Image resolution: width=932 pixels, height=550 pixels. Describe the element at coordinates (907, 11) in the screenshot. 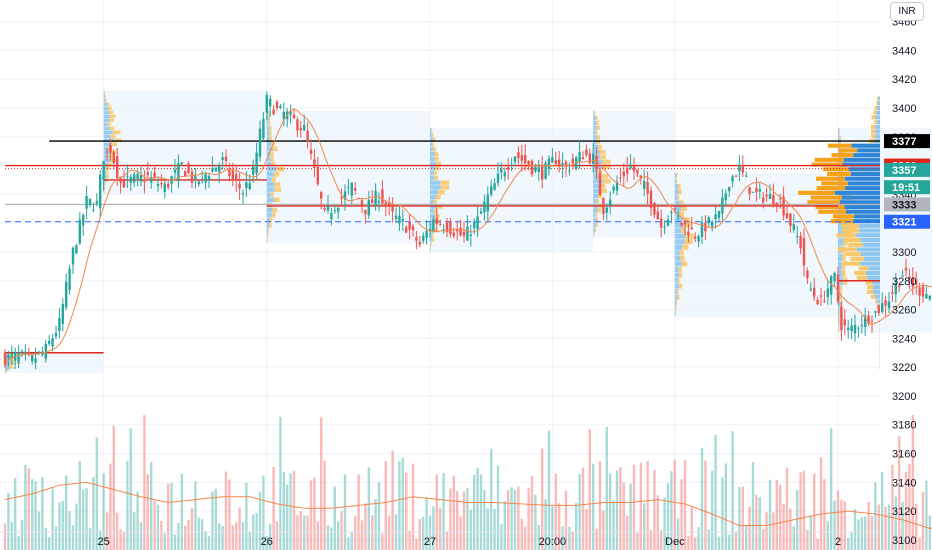

I see `currency-button: INR` at that location.